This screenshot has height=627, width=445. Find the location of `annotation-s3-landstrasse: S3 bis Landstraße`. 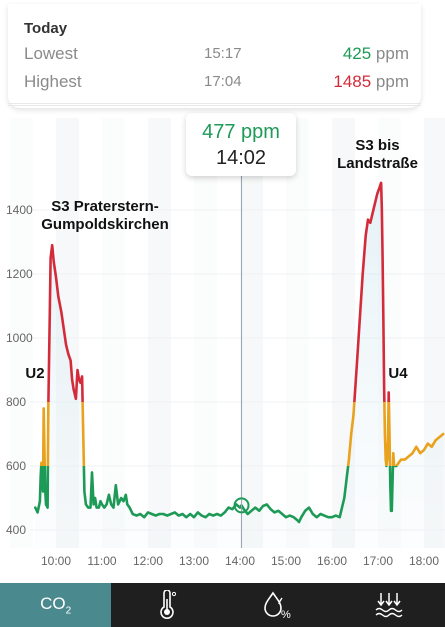

annotation-s3-landstrasse: S3 bis Landstraße is located at coordinates (377, 155).